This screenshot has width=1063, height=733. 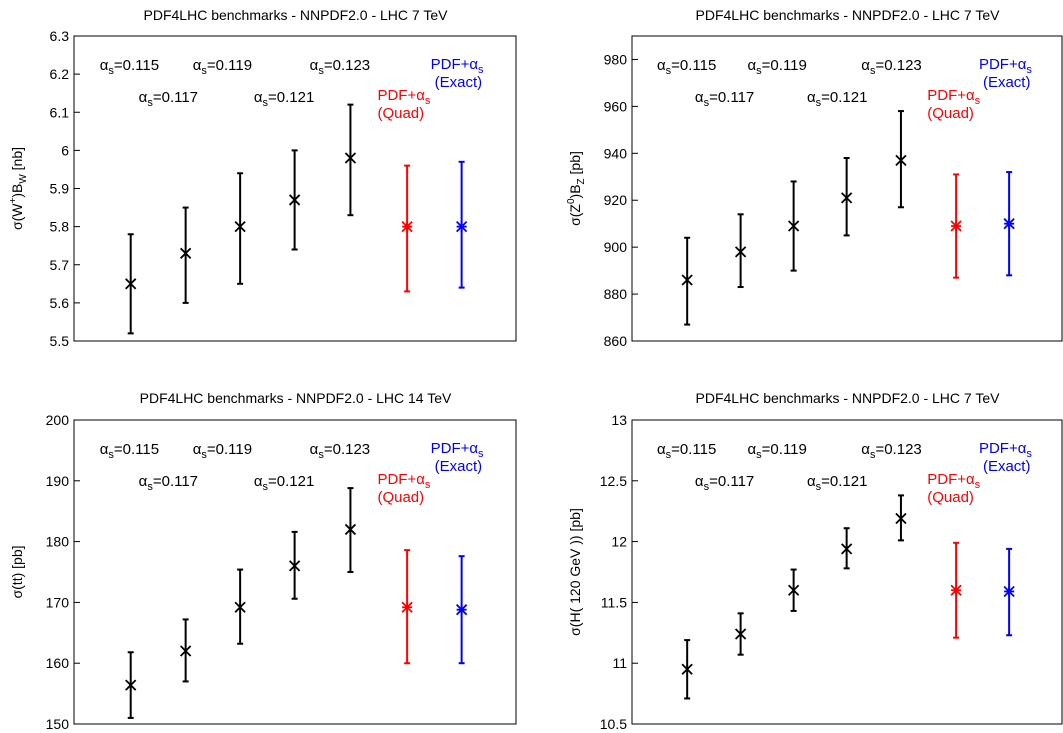 I want to click on y-tick-label: 6.3, so click(x=60, y=36).